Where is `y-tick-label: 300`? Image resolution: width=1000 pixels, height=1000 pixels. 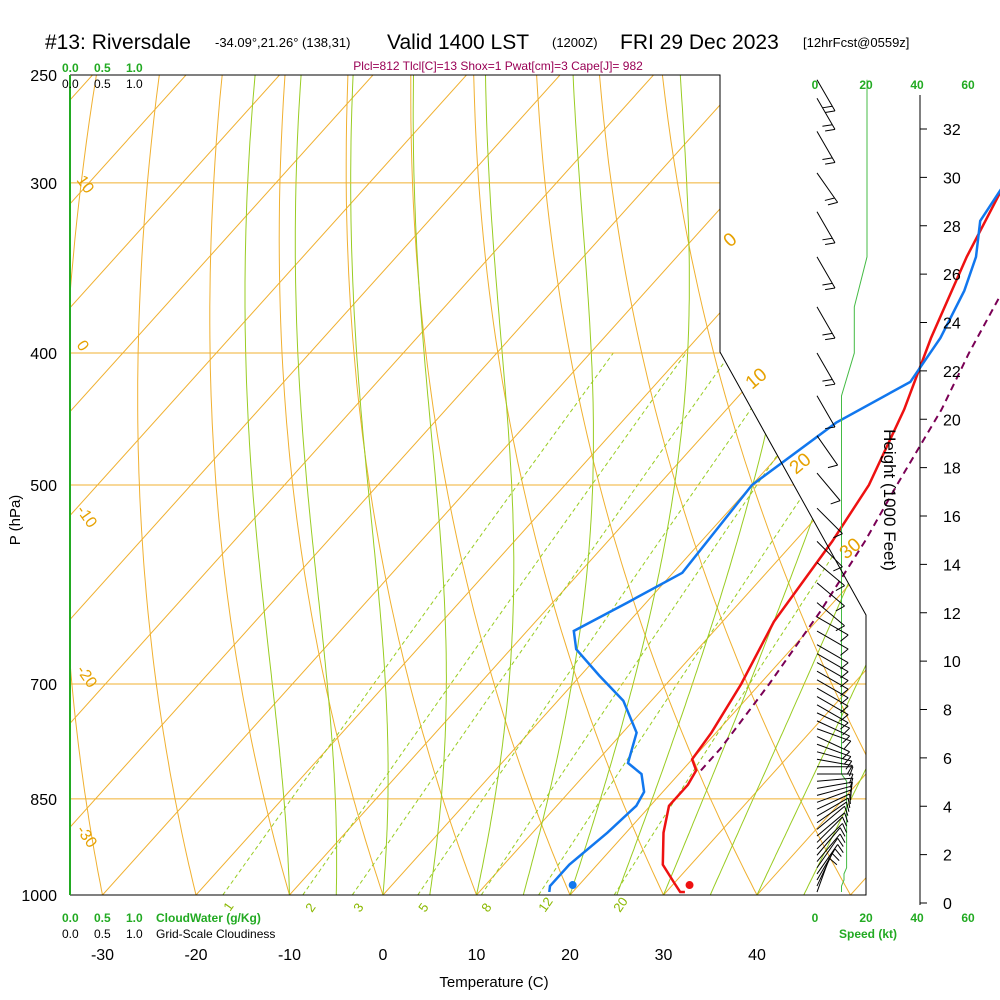 y-tick-label: 300 is located at coordinates (43, 184).